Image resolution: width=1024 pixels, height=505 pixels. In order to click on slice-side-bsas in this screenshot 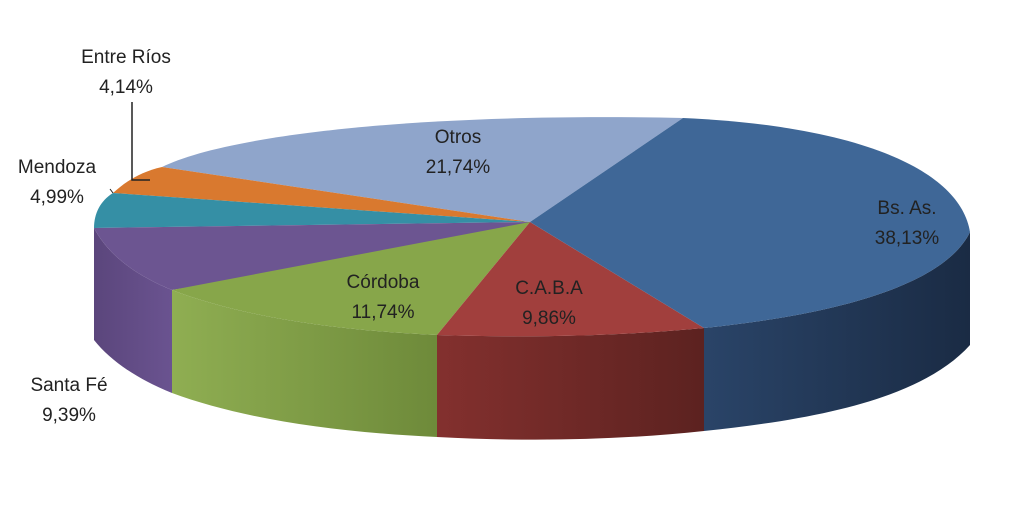, I will do `click(837, 331)`.